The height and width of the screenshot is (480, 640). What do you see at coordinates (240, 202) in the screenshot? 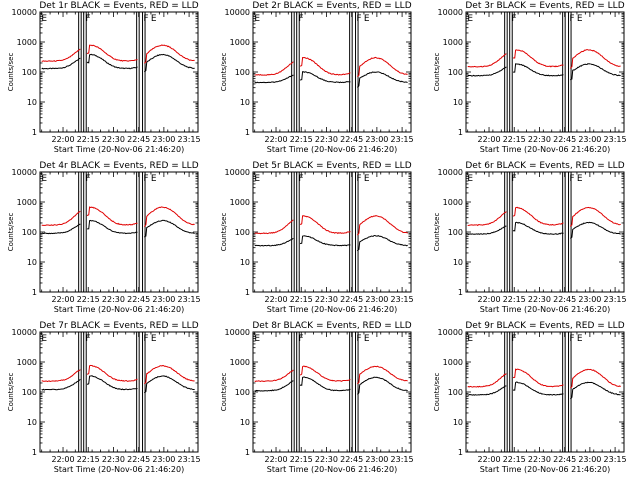
I see `y-tick-label: 1000` at bounding box center [240, 202].